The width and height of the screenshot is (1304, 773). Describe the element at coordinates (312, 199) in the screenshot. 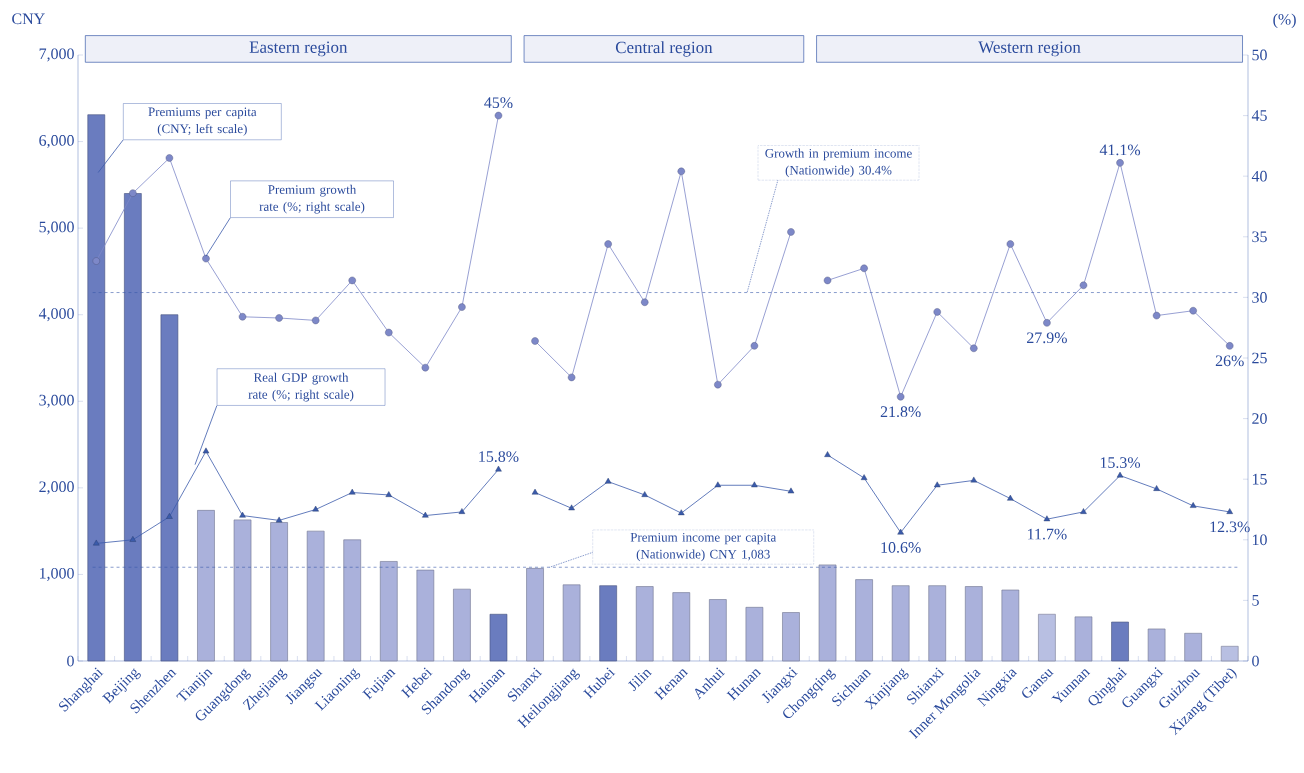

I see `annotation: Premium growth rate (%; right scale)` at that location.